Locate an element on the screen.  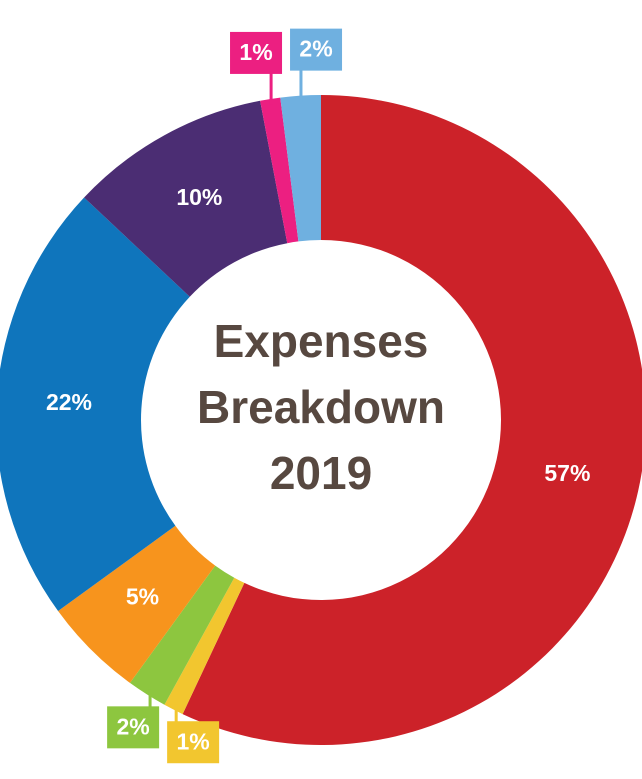
value-label: 10% is located at coordinates (199, 197).